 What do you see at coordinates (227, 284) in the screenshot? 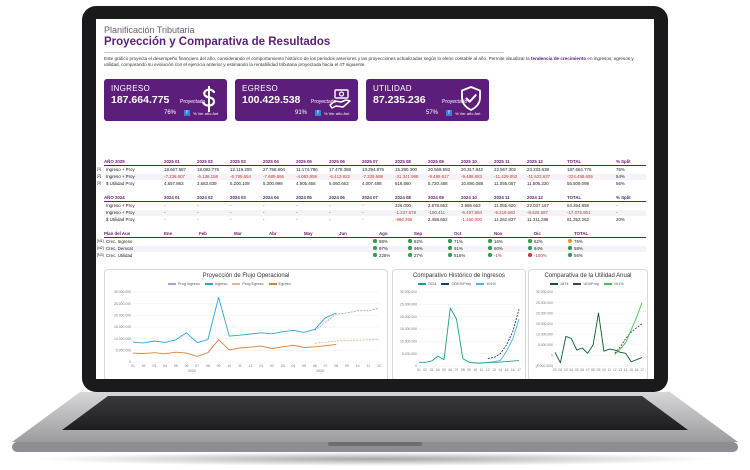
I see `chart-legend: Prog Ingreso Ingreso Prog Egreso Egreso` at bounding box center [227, 284].